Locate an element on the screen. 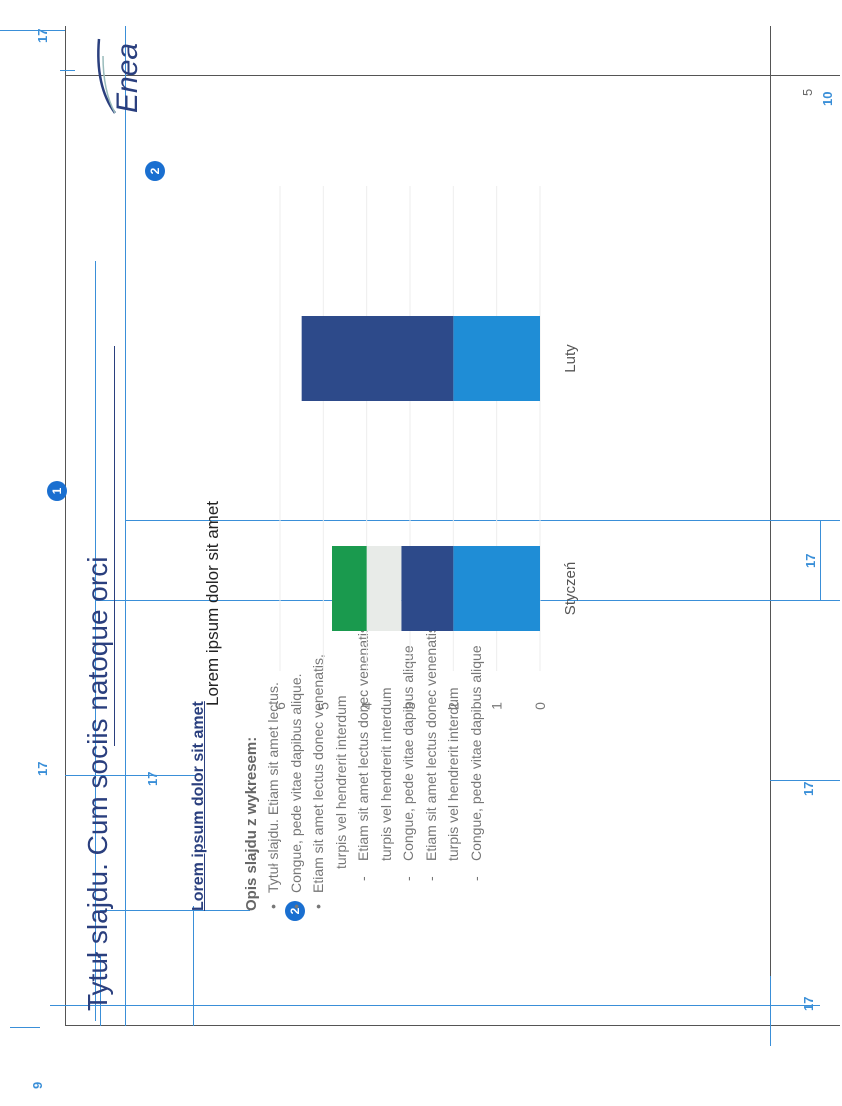 The width and height of the screenshot is (842, 1106). title-underline is located at coordinates (114, 546).